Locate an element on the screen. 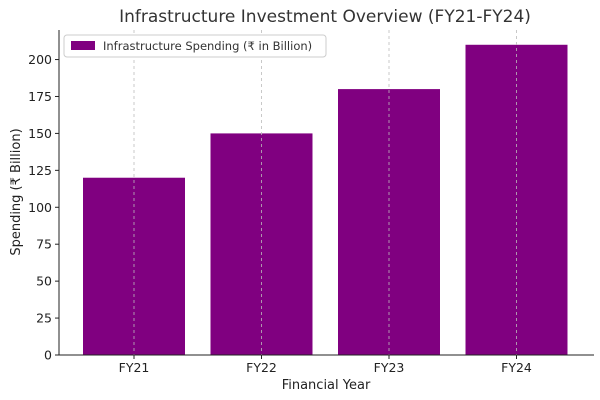  bar-fy22 is located at coordinates (261, 244).